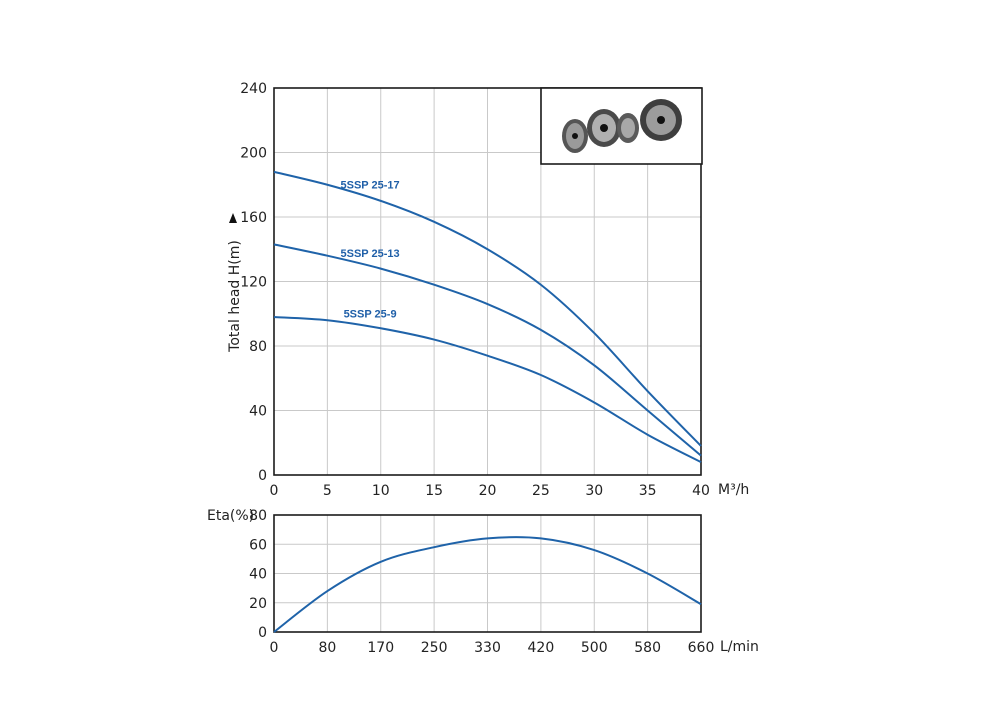 The width and height of the screenshot is (1000, 712). I want to click on eta-curves, so click(487, 584).